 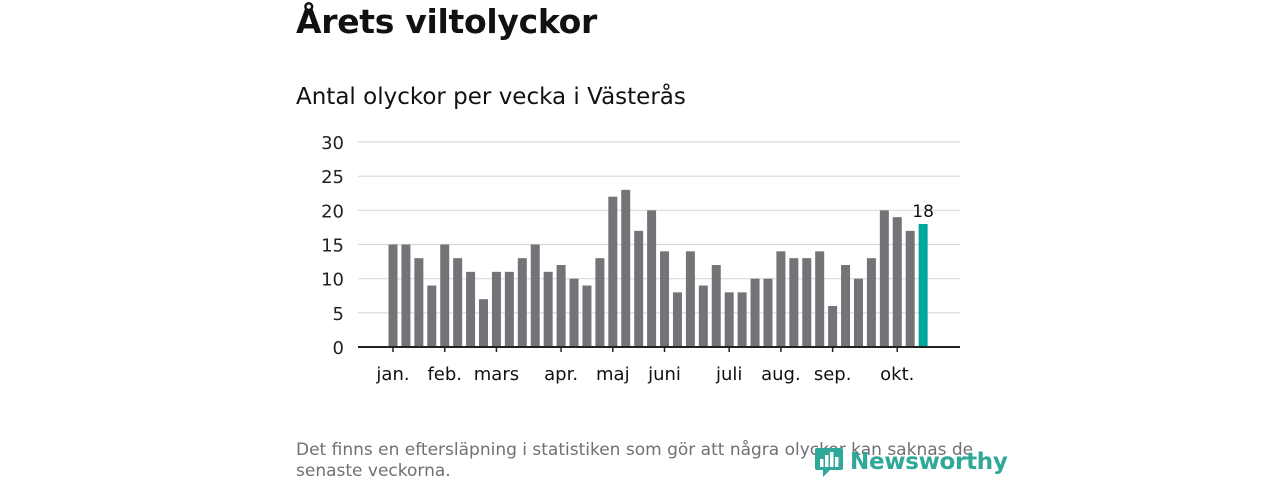 I want to click on x-tick-label: aug., so click(x=781, y=374).